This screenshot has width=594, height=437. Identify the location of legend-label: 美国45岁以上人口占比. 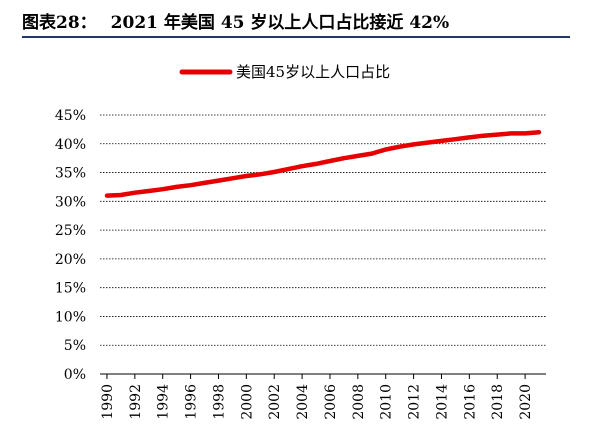
(313, 72).